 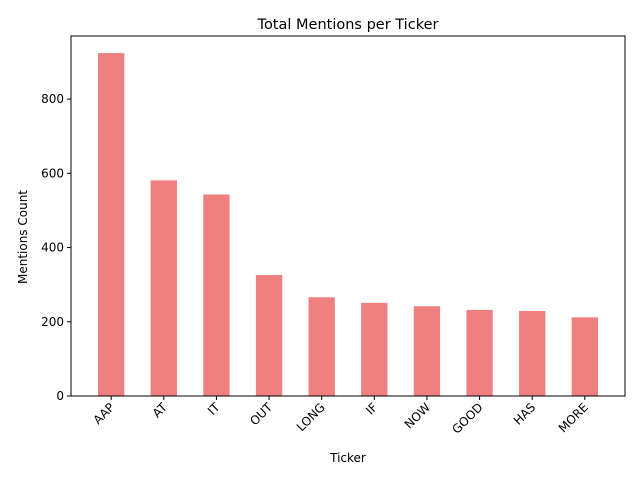 I want to click on bar-has, so click(x=532, y=353).